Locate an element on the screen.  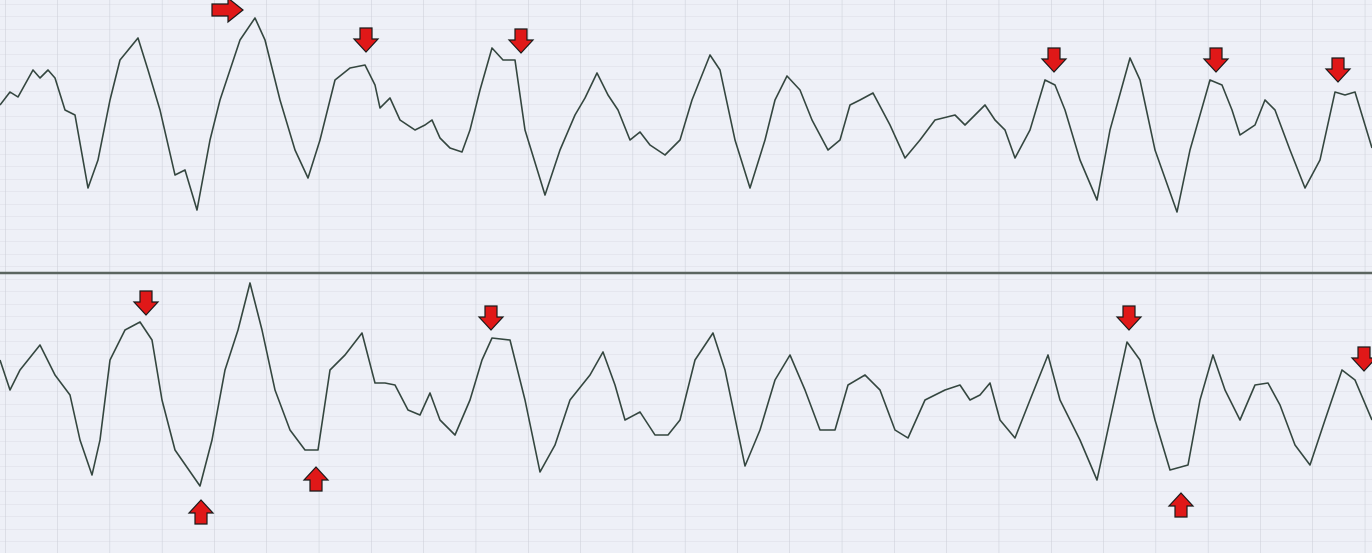
right-arrow is located at coordinates (227, 12).